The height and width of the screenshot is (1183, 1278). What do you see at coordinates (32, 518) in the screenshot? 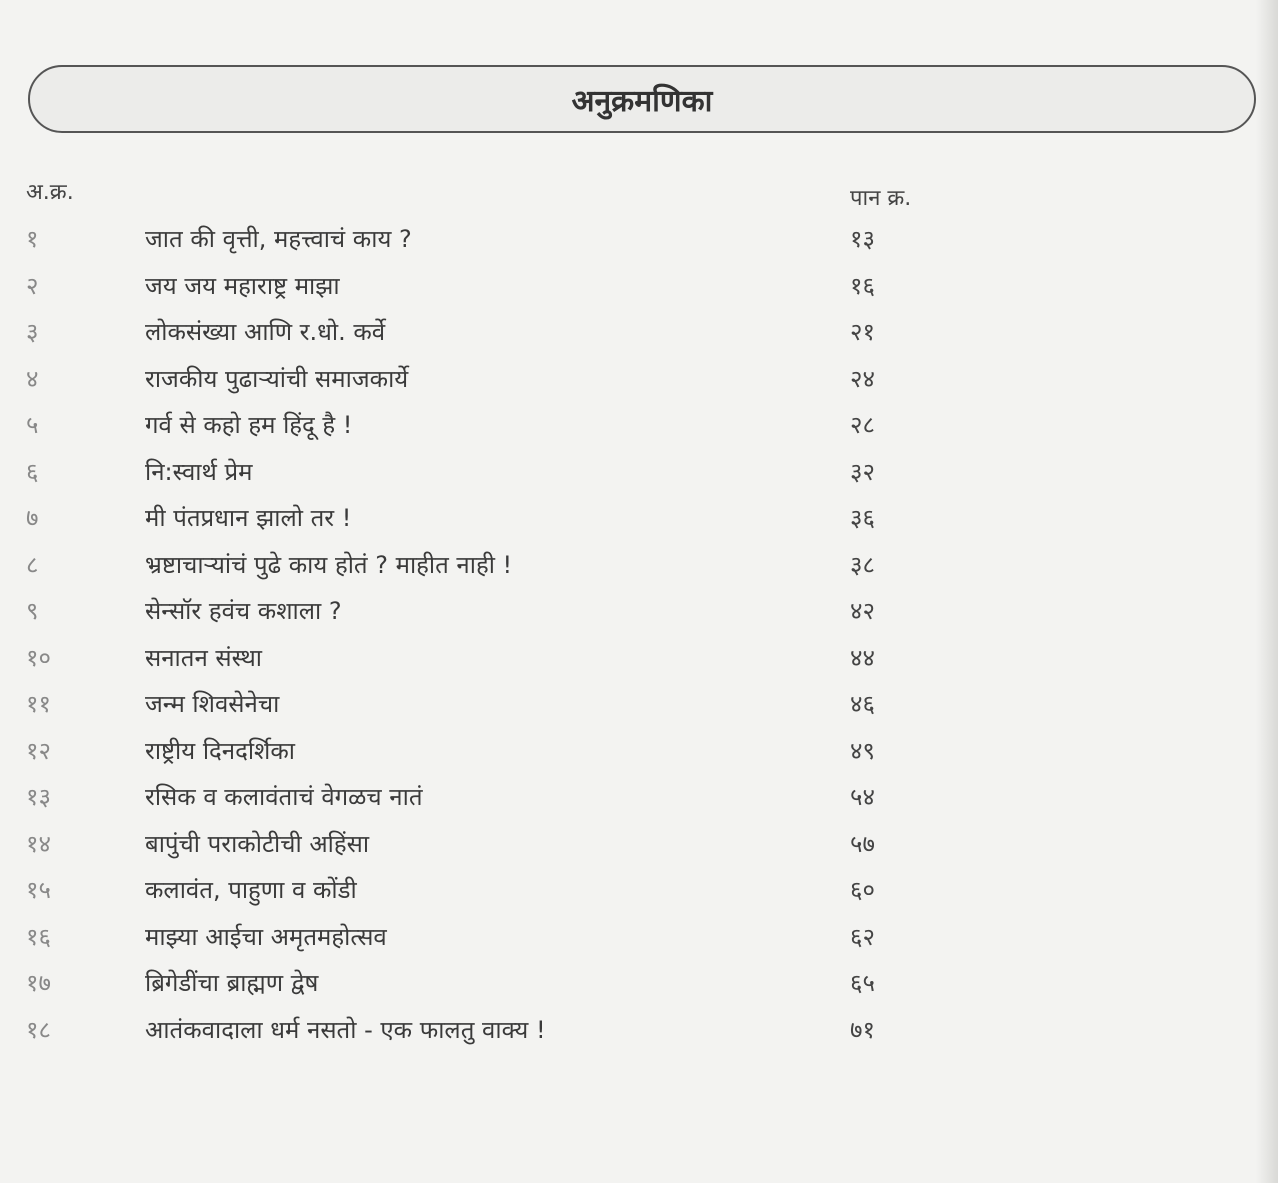
I see `entry-number: ७` at bounding box center [32, 518].